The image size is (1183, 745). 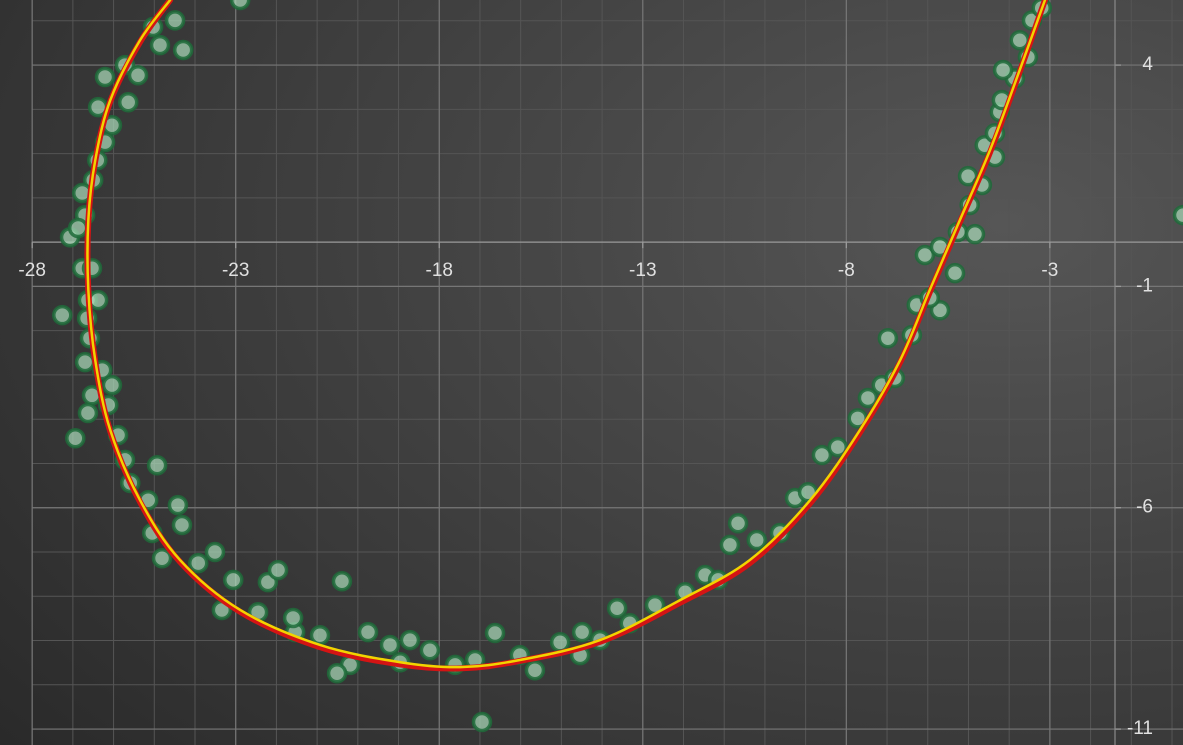 I want to click on y-tick-label: -1, so click(x=1144, y=285).